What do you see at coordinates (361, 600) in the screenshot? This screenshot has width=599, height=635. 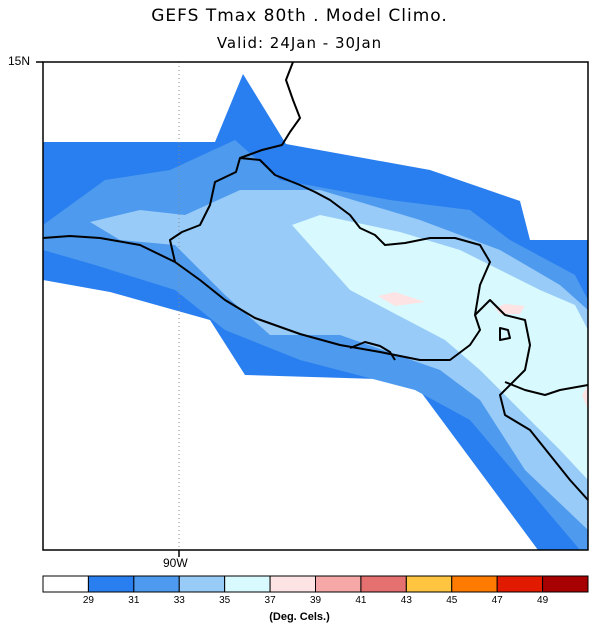 I see `colorbar-tick-label: 41` at bounding box center [361, 600].